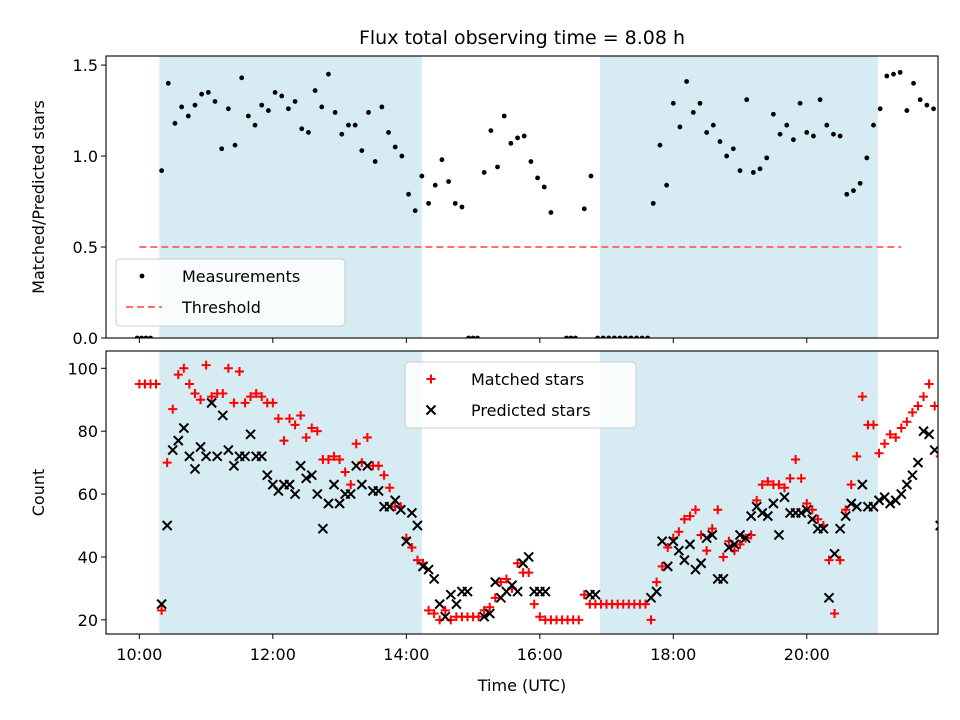  What do you see at coordinates (273, 654) in the screenshot?
I see `x-tick-label: 12:00` at bounding box center [273, 654].